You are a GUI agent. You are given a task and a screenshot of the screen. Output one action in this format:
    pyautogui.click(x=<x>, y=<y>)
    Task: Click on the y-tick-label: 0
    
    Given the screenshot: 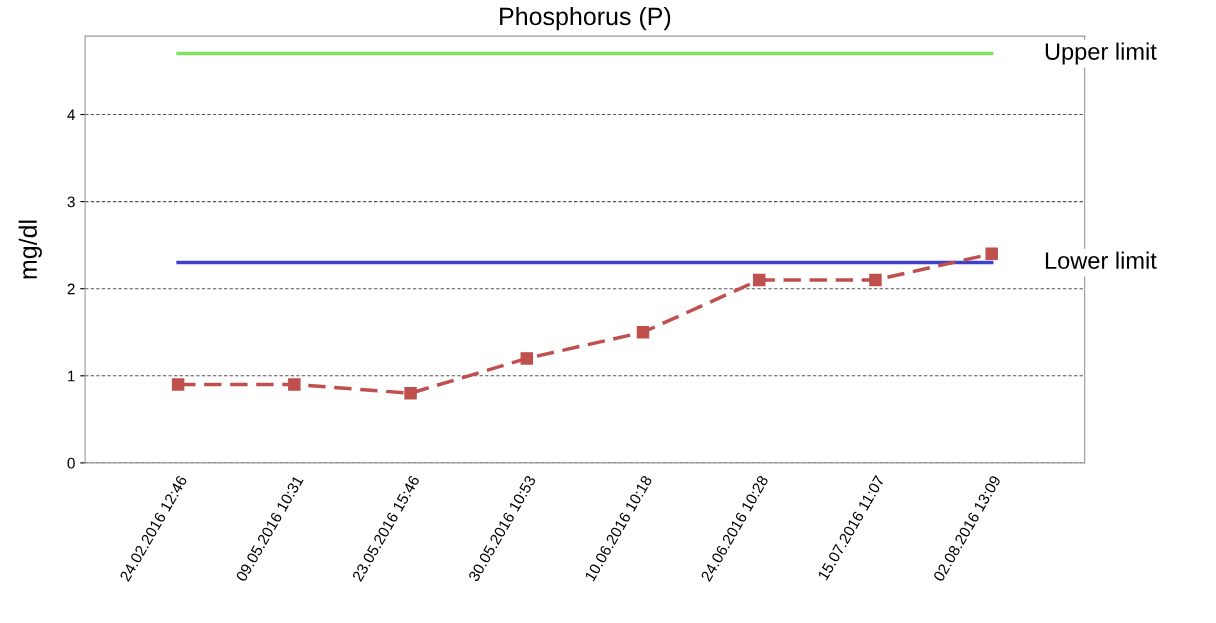 What is the action you would take?
    pyautogui.click(x=71, y=463)
    